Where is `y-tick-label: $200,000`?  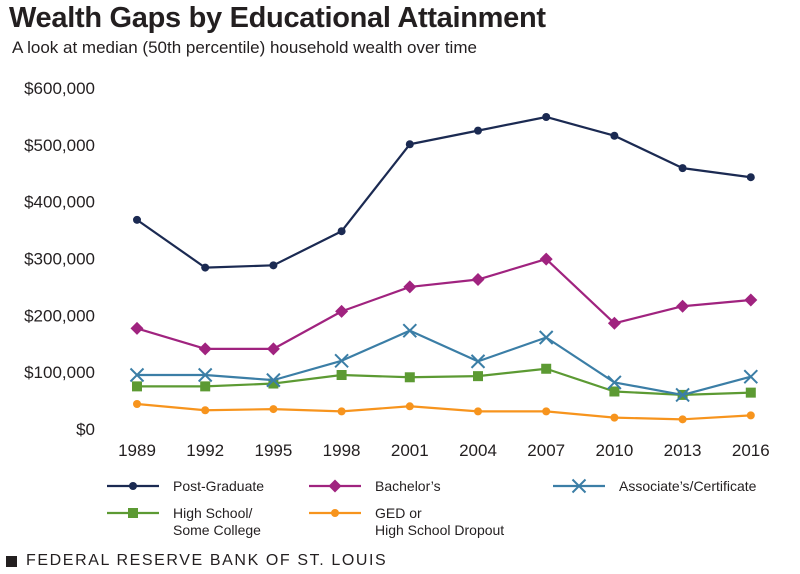 y-tick-label: $200,000 is located at coordinates (59, 315).